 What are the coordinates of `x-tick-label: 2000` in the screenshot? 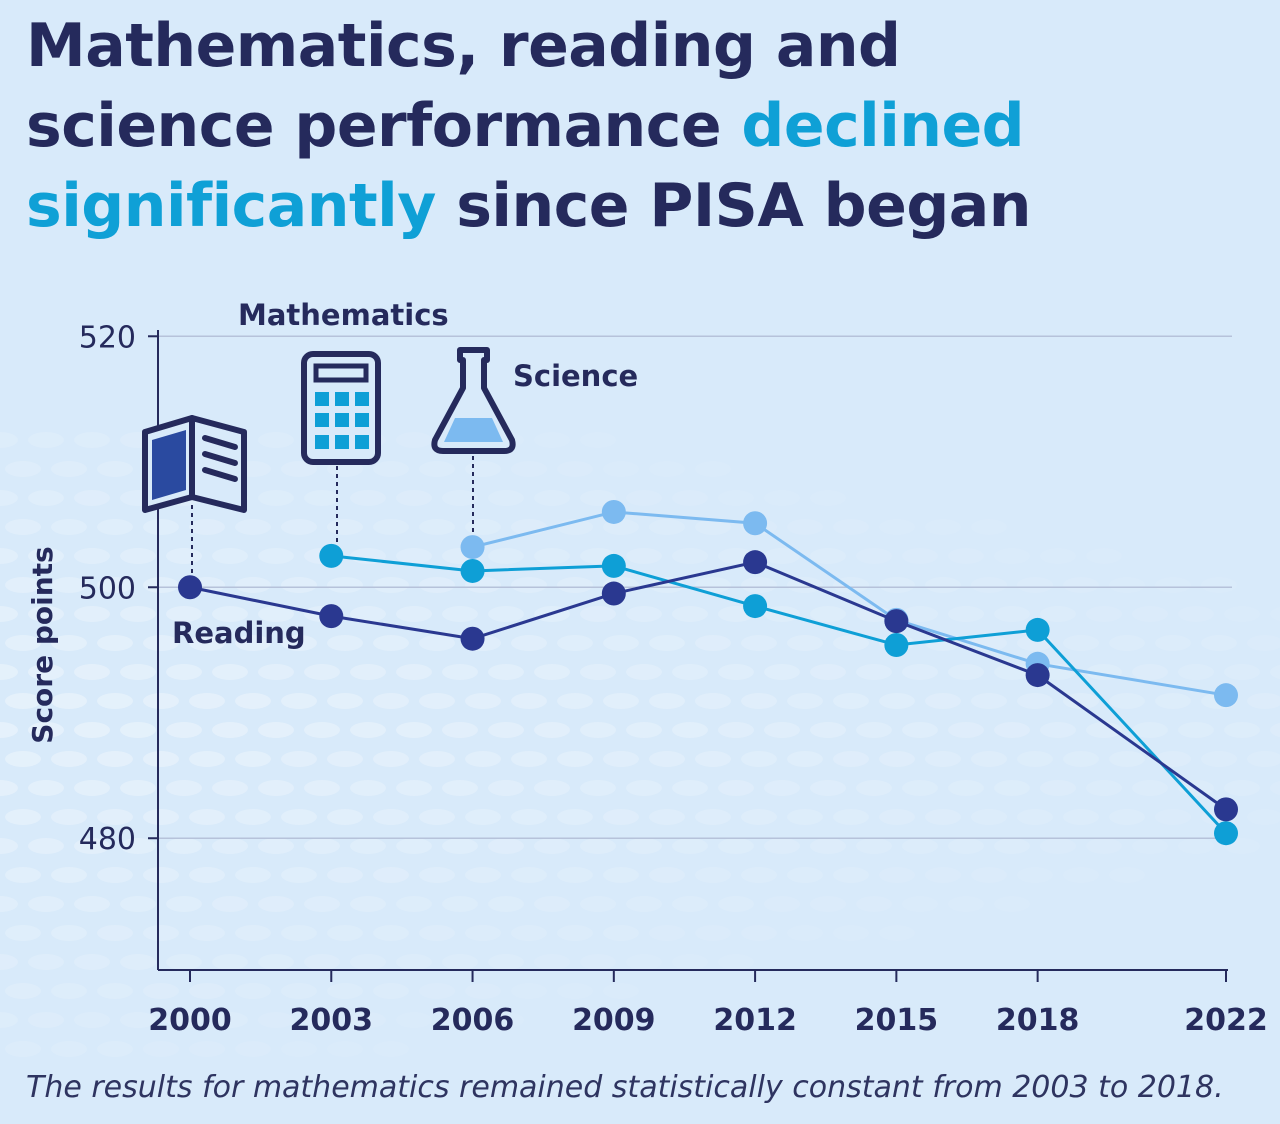 It's located at (190, 1020).